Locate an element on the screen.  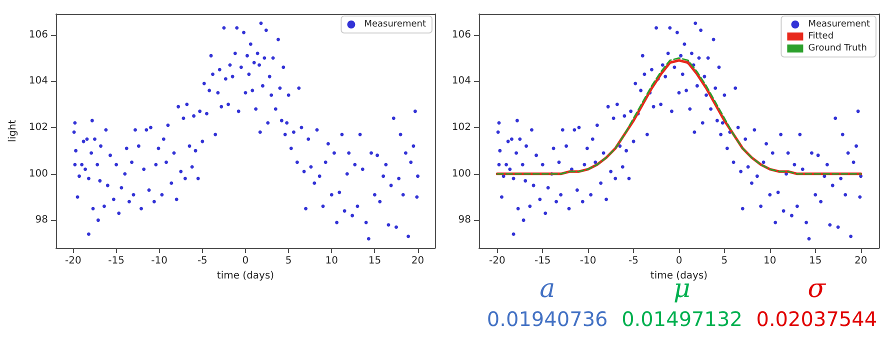
text: 0.01497132 is located at coordinates (682, 319).